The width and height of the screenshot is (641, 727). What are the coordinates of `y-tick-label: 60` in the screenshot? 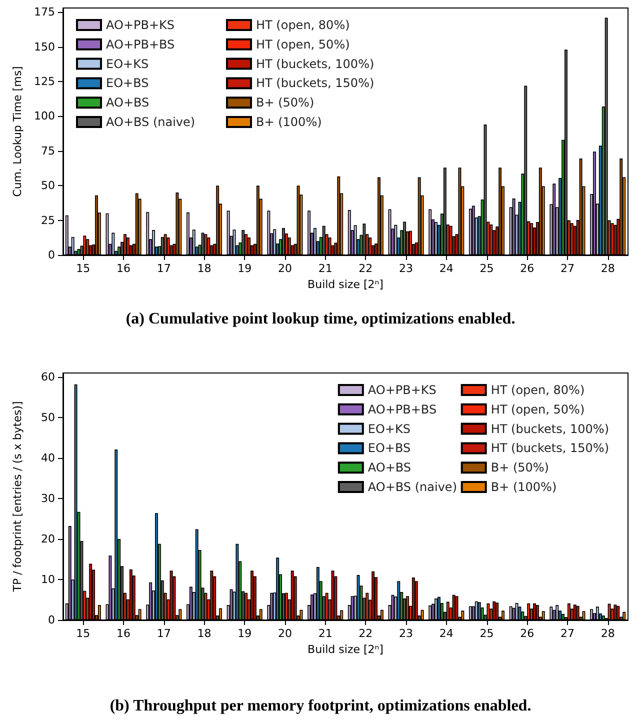 It's located at (48, 377).